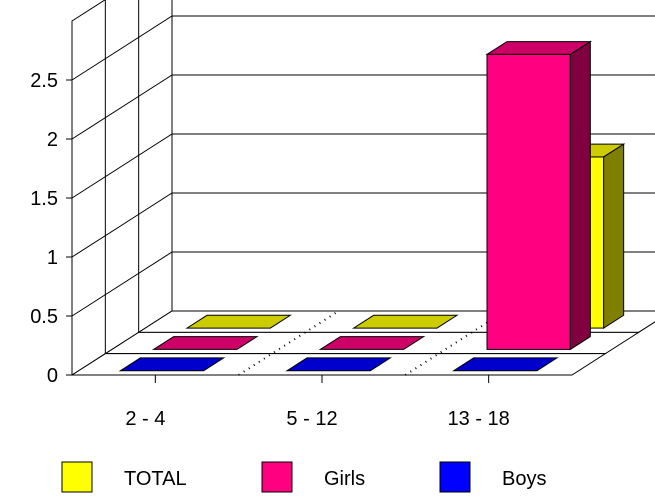 This screenshot has width=655, height=500. I want to click on y-tick-label: 0.5, so click(44, 317).